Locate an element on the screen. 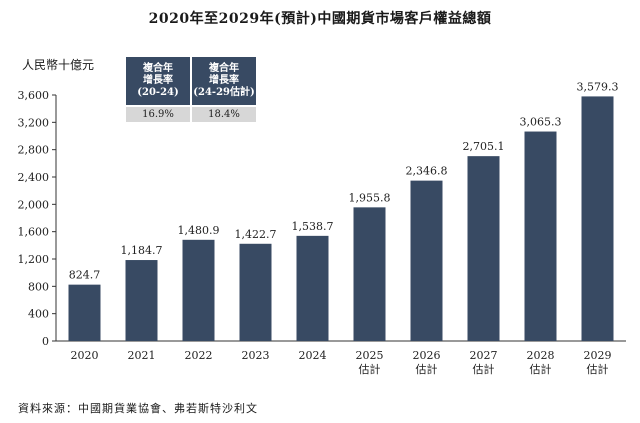 The width and height of the screenshot is (640, 423). y-tick-label: 2,800 is located at coordinates (34, 150).